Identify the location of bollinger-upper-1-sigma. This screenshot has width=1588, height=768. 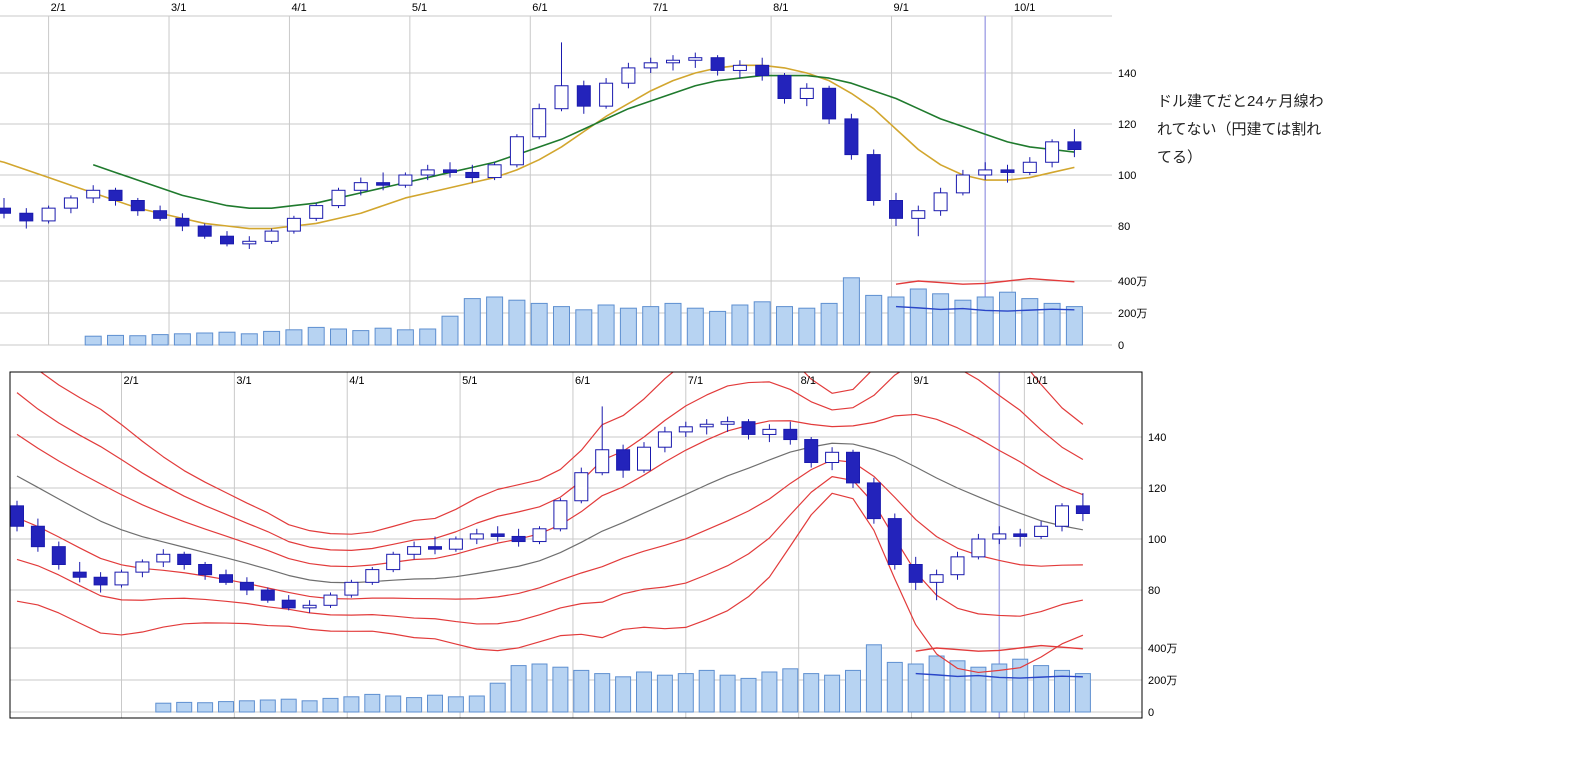
(550, 490).